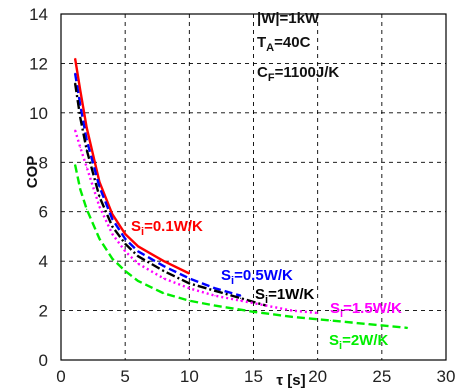 Image resolution: width=462 pixels, height=389 pixels. Describe the element at coordinates (173, 226) in the screenshot. I see `label-text: =0.1W/K` at that location.